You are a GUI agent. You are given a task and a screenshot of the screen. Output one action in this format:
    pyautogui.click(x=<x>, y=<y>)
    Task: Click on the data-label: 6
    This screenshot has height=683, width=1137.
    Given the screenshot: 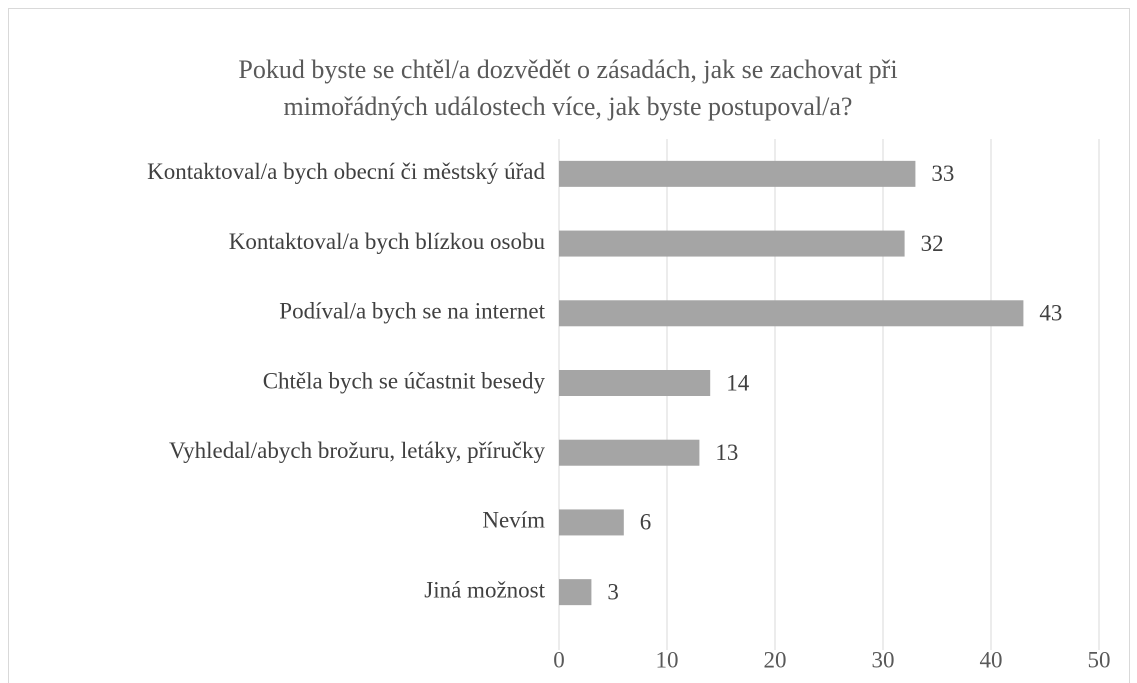 What is the action you would take?
    pyautogui.click(x=646, y=522)
    